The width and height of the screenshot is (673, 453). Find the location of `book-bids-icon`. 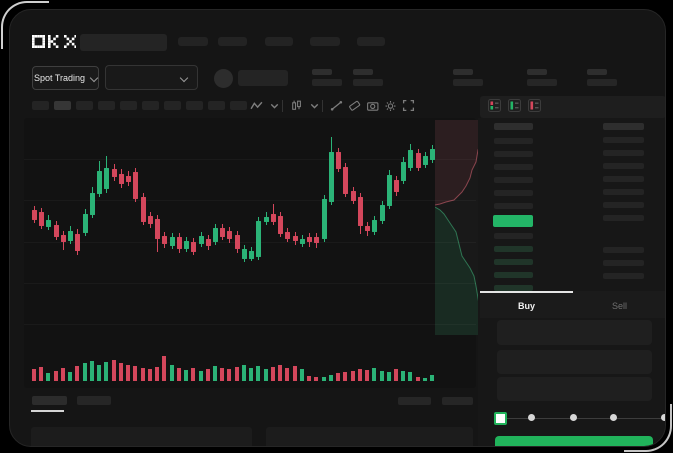

book-bids-icon is located at coordinates (514, 105).